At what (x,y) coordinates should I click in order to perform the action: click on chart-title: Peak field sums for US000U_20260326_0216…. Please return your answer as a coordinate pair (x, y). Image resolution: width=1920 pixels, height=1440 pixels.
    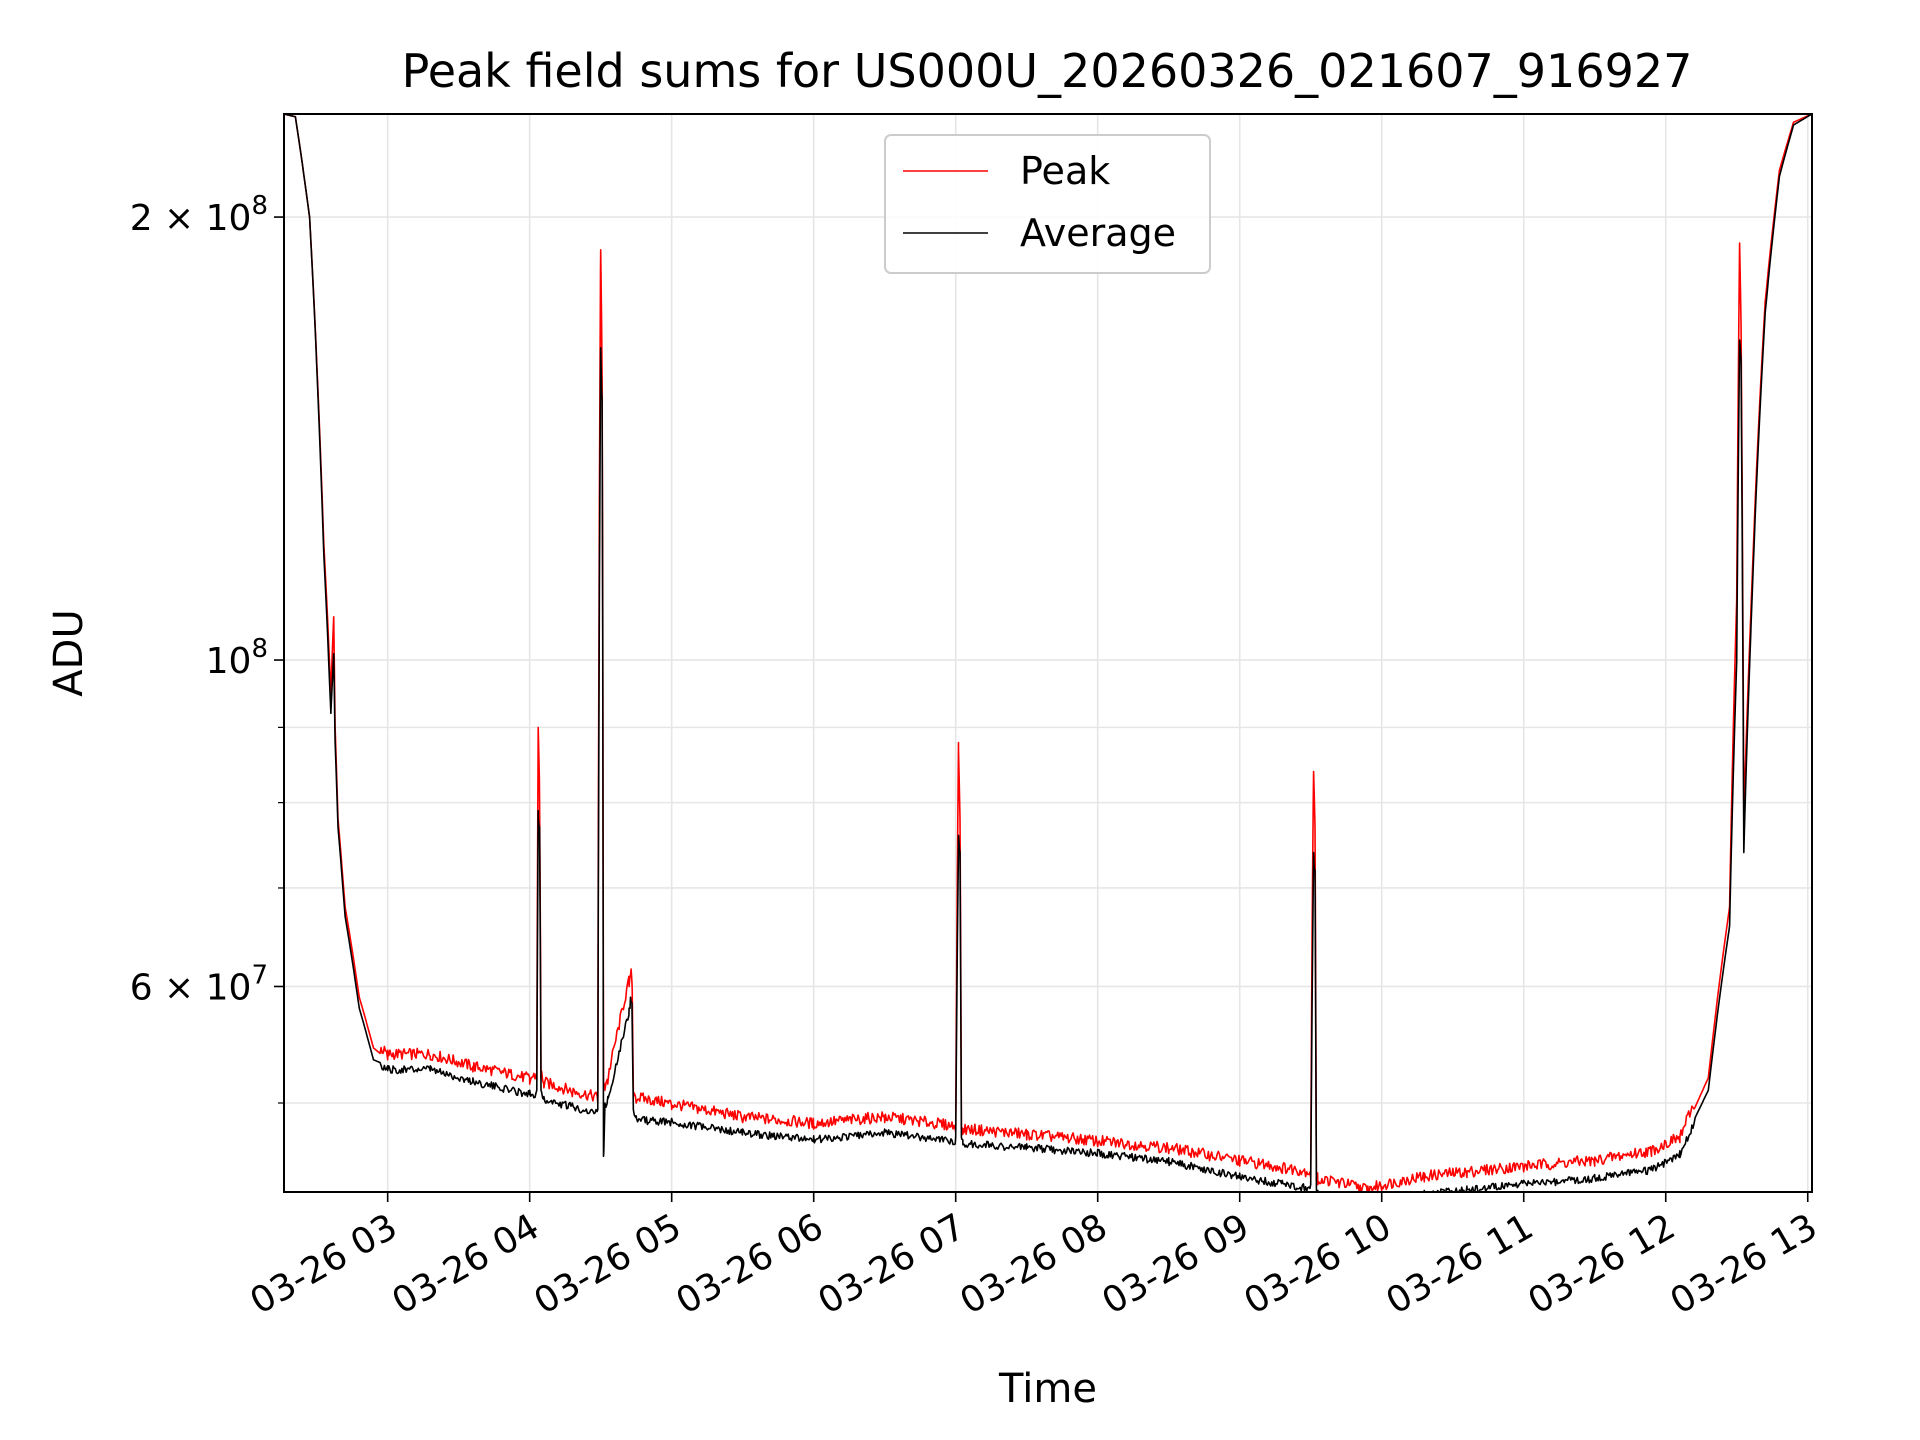
    Looking at the image, I should click on (1047, 71).